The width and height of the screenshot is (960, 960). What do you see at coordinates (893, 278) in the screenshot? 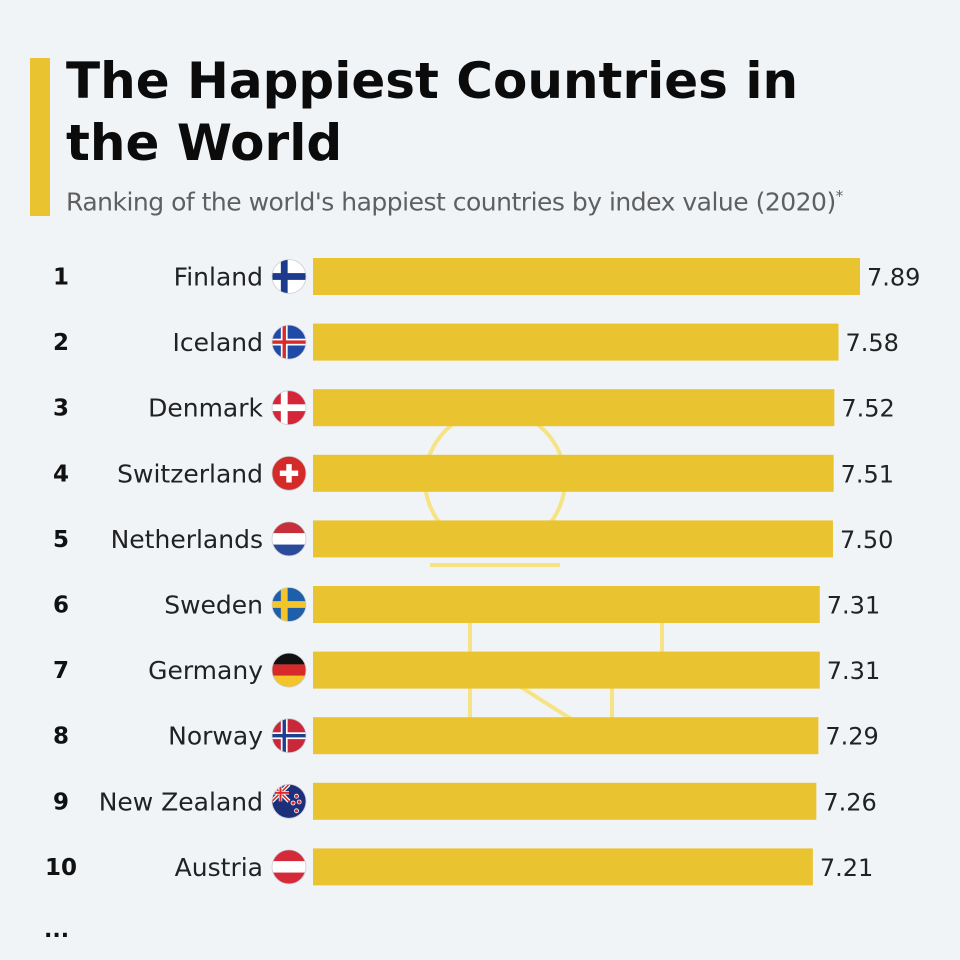
I see `value-label: 7.89` at bounding box center [893, 278].